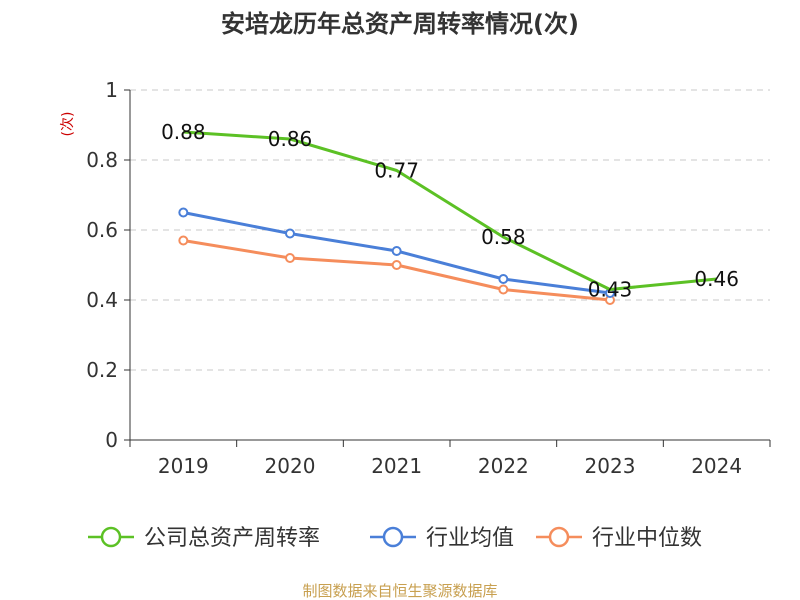 The width and height of the screenshot is (800, 600). What do you see at coordinates (716, 279) in the screenshot?
I see `data-label-2024: 0.46` at bounding box center [716, 279].